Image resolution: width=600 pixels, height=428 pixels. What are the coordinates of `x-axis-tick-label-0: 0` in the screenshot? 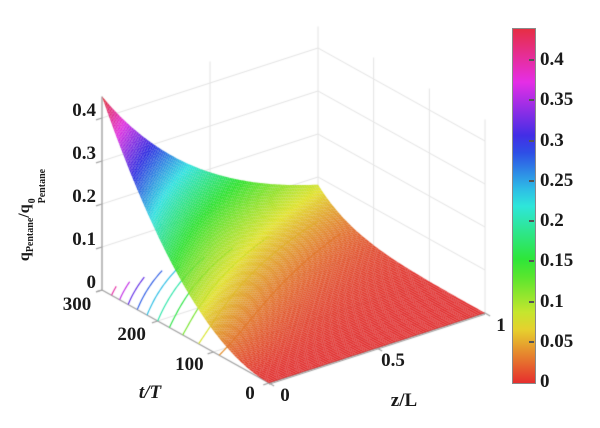 It's located at (285, 395).